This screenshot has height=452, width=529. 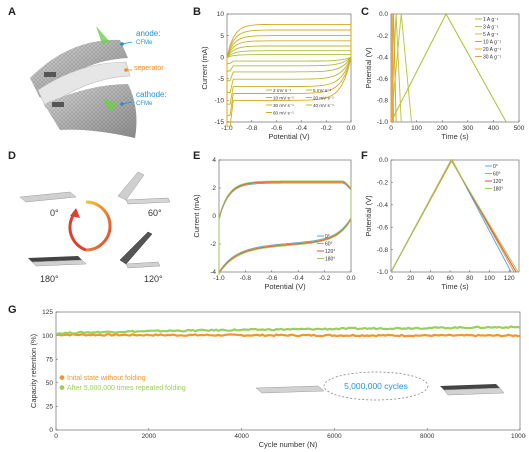 What do you see at coordinates (325, 278) in the screenshot?
I see `x-tick-label: -0.2` at bounding box center [325, 278].